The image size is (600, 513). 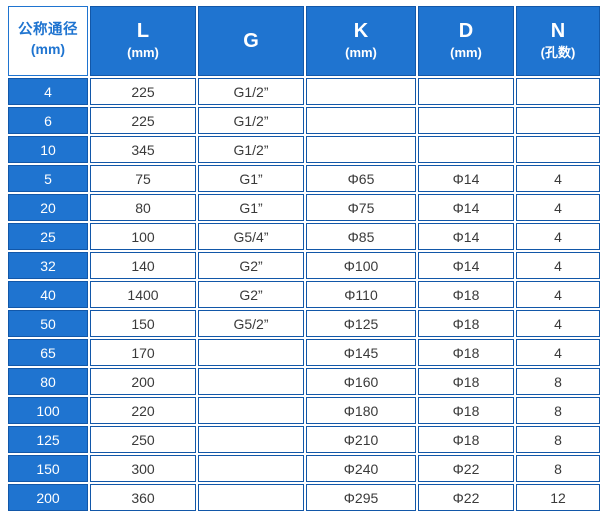 I want to click on cell-l: 170, so click(x=143, y=352).